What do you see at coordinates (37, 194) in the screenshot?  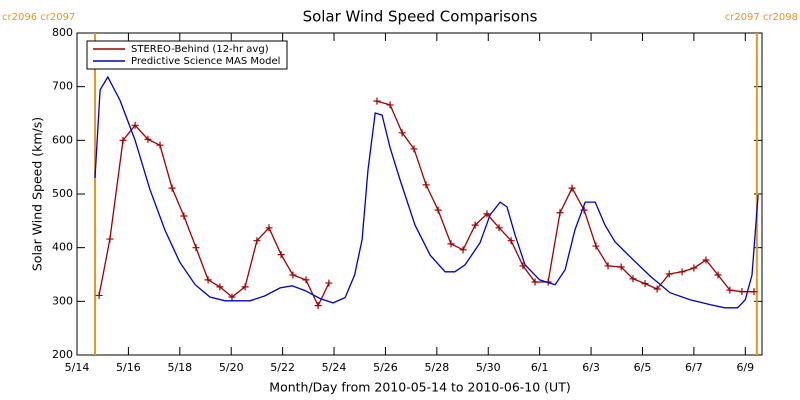 I see `y-axis-title: Solar Wind Speed (km/s)` at bounding box center [37, 194].